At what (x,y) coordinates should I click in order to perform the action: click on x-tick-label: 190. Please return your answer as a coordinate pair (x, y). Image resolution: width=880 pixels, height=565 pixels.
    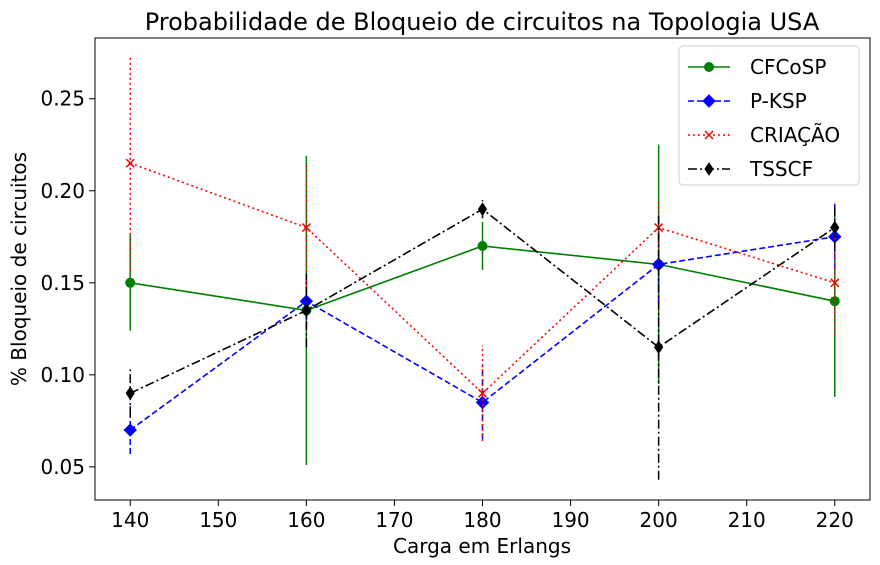
    Looking at the image, I should click on (570, 520).